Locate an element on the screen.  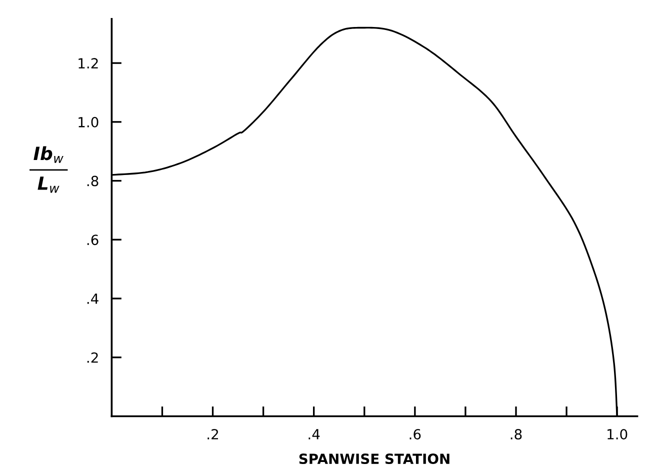
text: Ib$_{w}$ L$_{w}$ is located at coordinates (49, 169).